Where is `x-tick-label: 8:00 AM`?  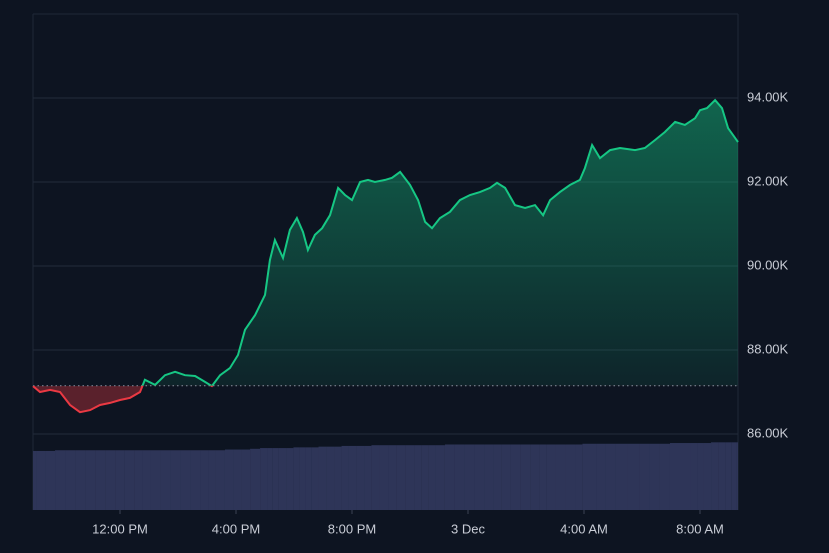
x-tick-label: 8:00 AM is located at coordinates (700, 528).